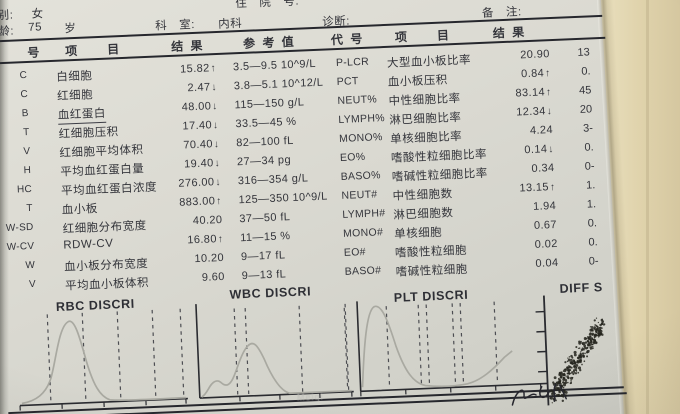 This screenshot has width=680, height=414. What do you see at coordinates (546, 244) in the screenshot?
I see `item-result: 0.02` at bounding box center [546, 244].